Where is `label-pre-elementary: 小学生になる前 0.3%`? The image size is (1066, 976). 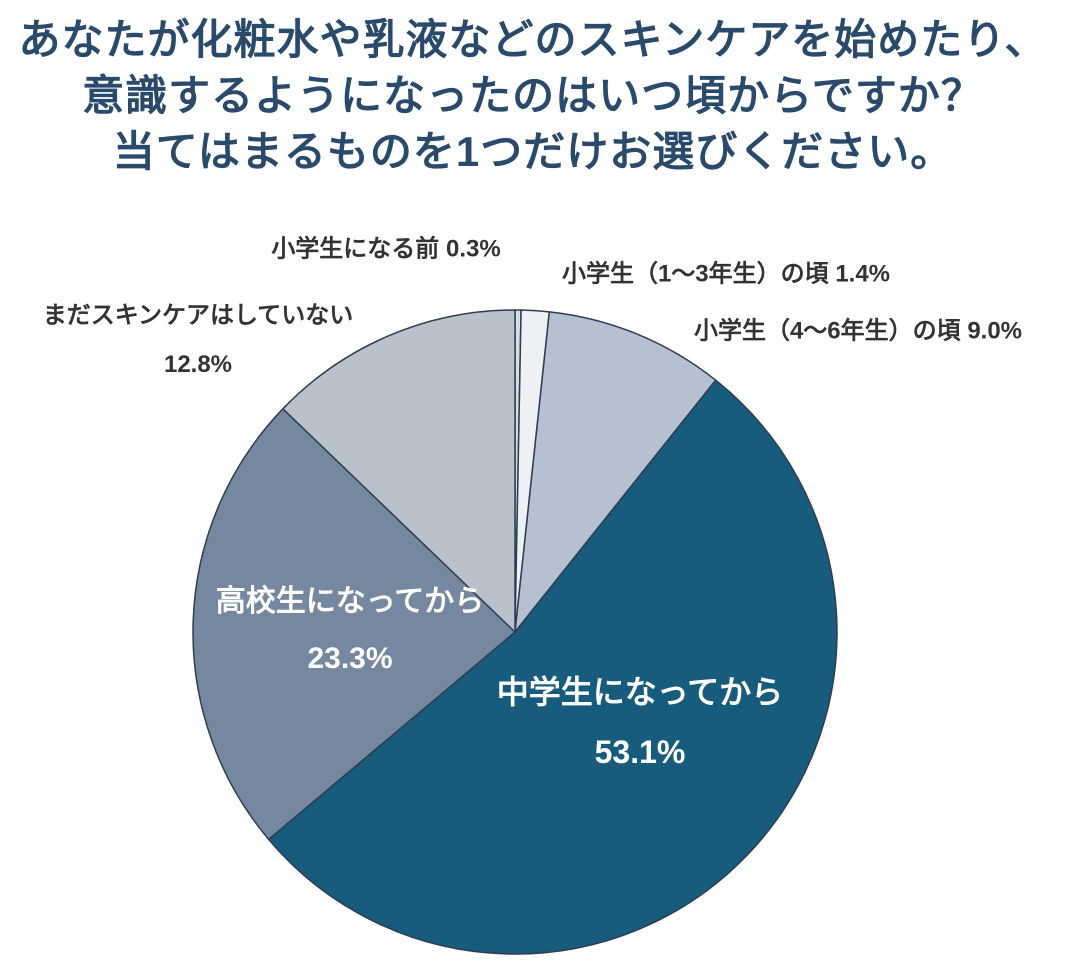
label-pre-elementary: 小学生になる前 0.3% is located at coordinates (386, 249).